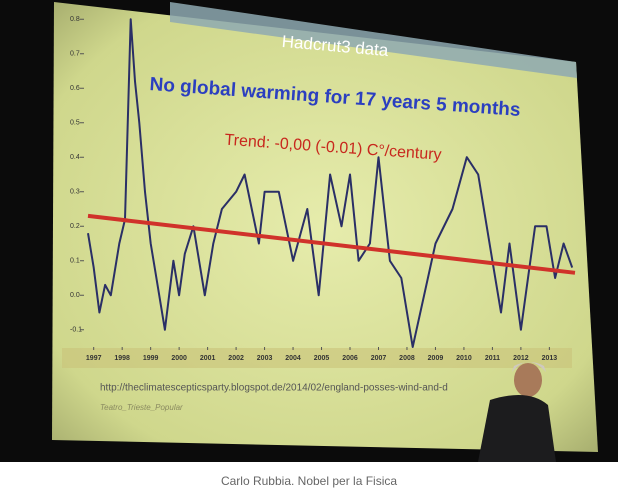 This screenshot has width=618, height=500. What do you see at coordinates (75, 226) in the screenshot?
I see `y-tick-label: 0.2` at bounding box center [75, 226].